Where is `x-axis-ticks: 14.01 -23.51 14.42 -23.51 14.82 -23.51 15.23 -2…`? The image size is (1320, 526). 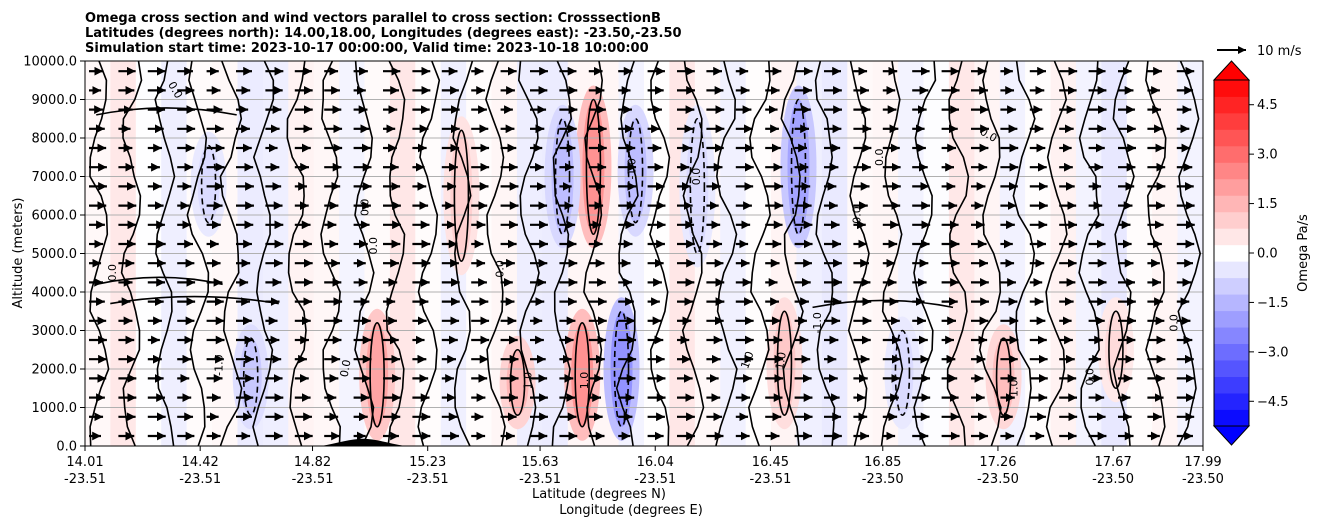 x-axis-ticks: 14.01 -23.51 14.42 -23.51 14.82 -23.51 15.23 -2… is located at coordinates (644, 466).